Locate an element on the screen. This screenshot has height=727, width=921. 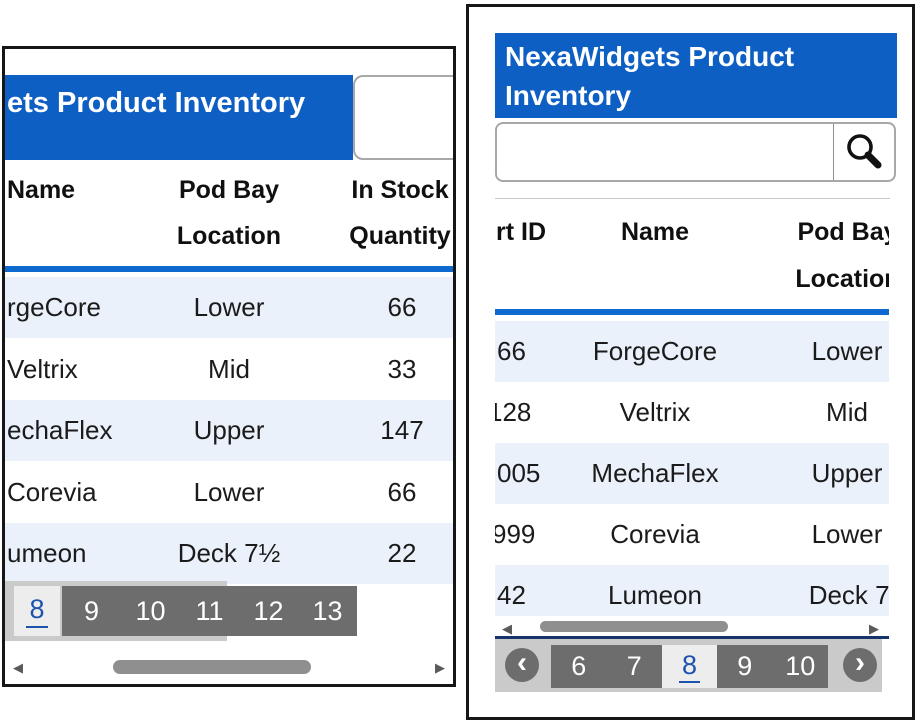
table-row: 66 ForgeCore Lower is located at coordinates (692, 351).